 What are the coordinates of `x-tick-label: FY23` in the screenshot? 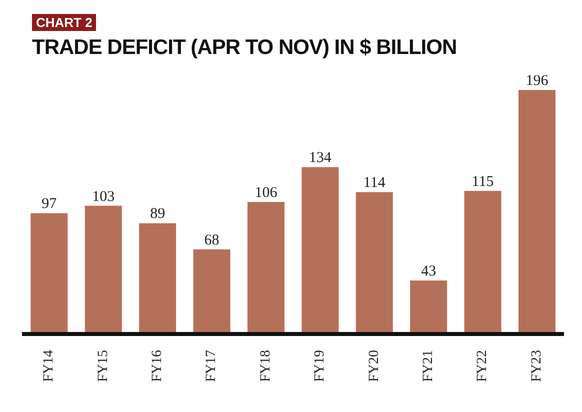 It's located at (536, 366).